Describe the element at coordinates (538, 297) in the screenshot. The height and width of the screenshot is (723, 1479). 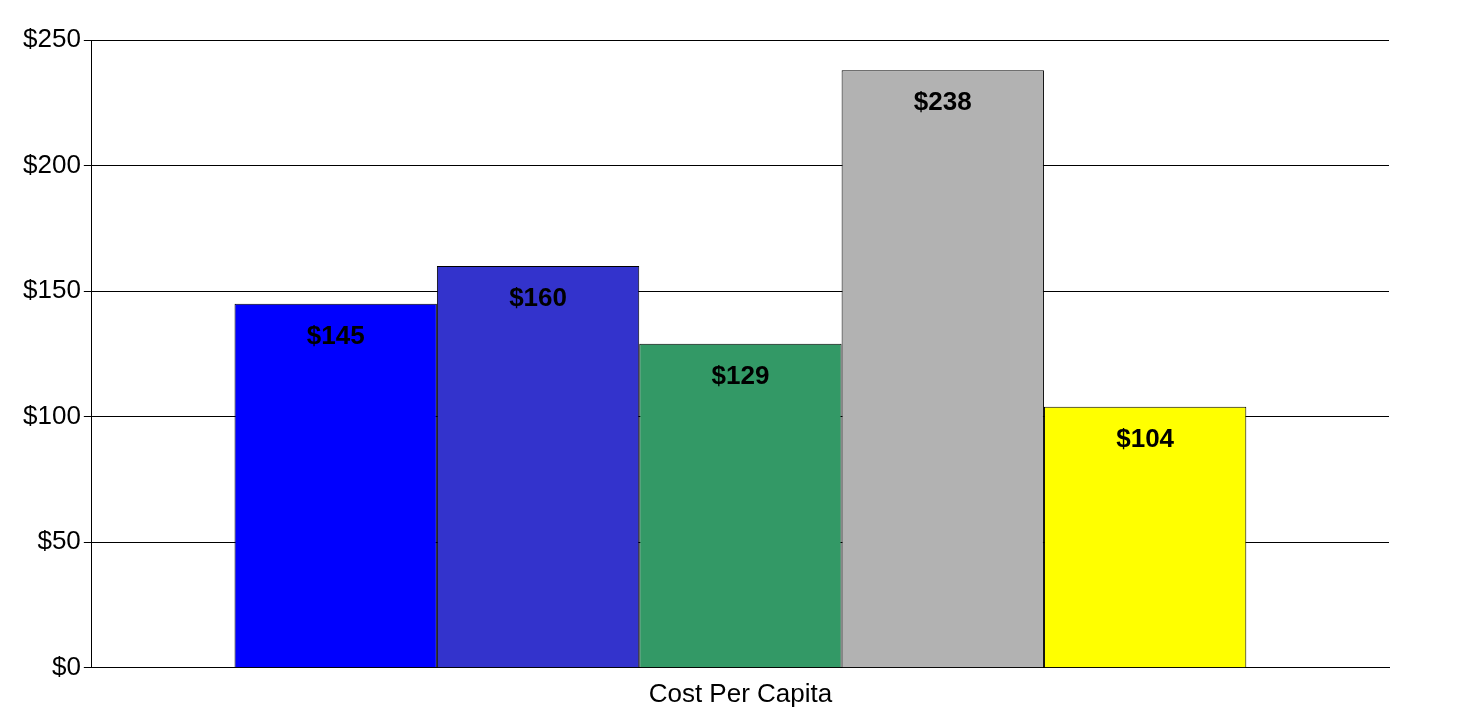
I see `data-label: $160` at that location.